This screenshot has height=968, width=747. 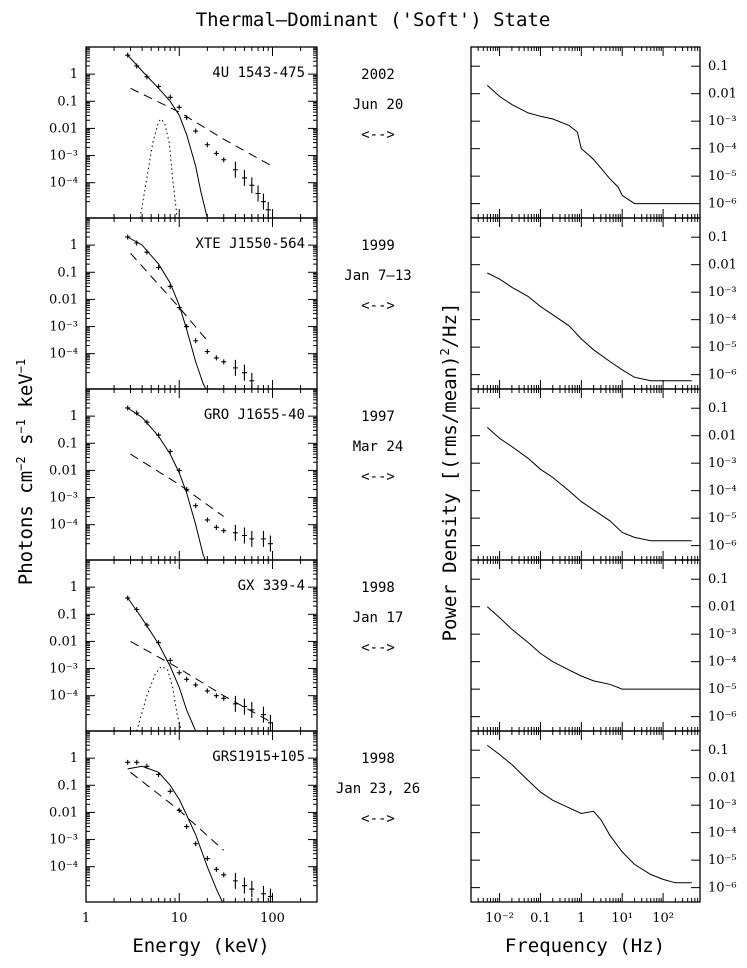 What do you see at coordinates (179, 918) in the screenshot?
I see `x-tick-label: 10` at bounding box center [179, 918].